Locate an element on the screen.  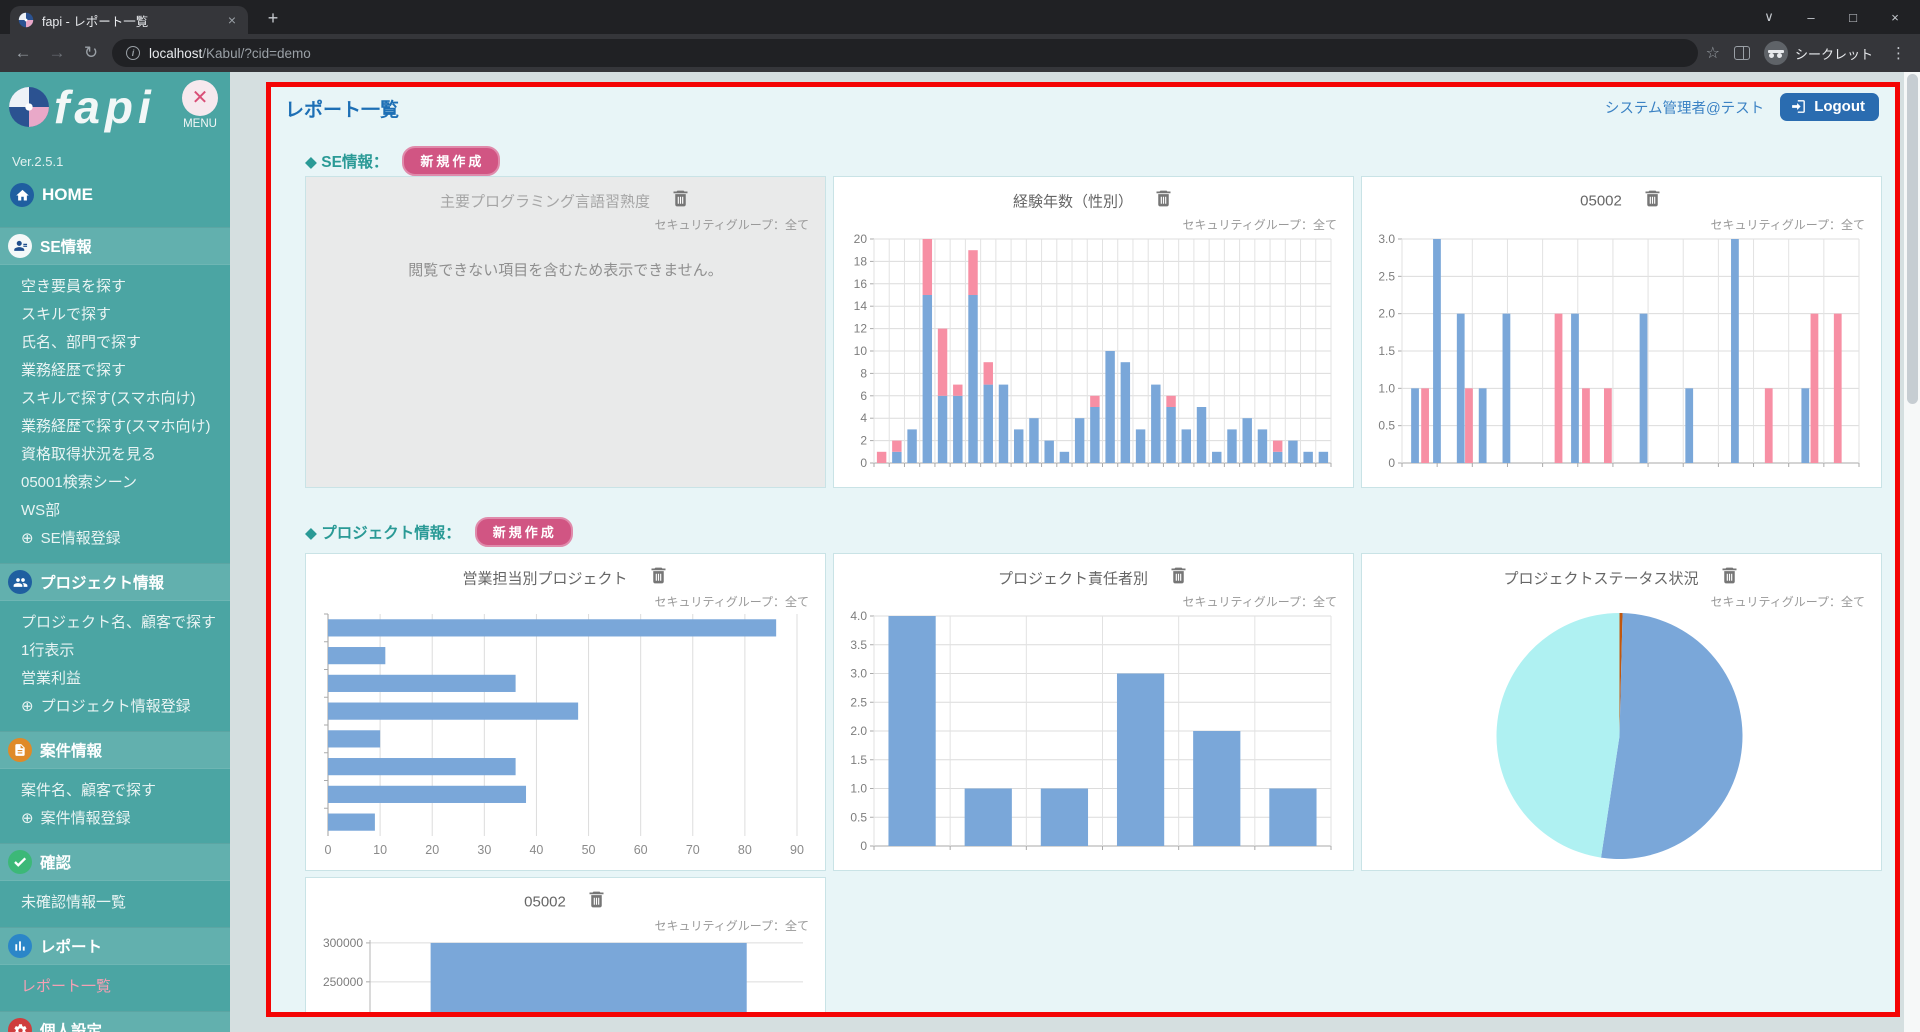
minimize-button: – is located at coordinates (1811, 17).